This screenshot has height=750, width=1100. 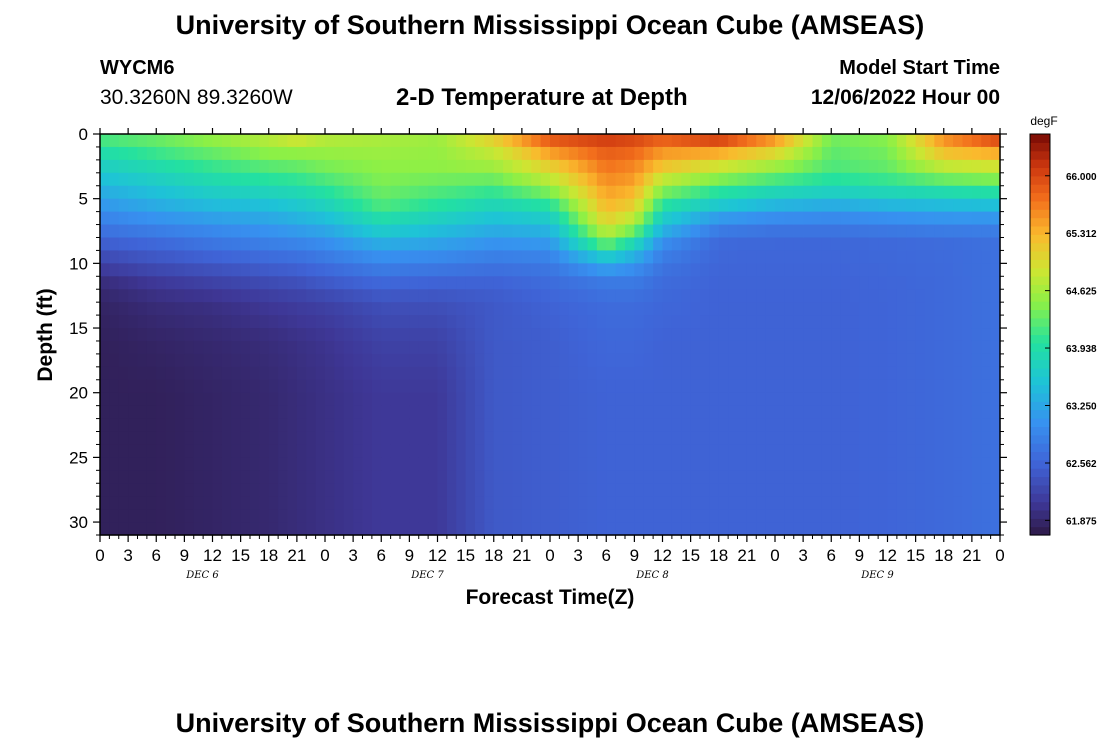 What do you see at coordinates (1040, 189) in the screenshot?
I see `colorbar-segment` at bounding box center [1040, 189].